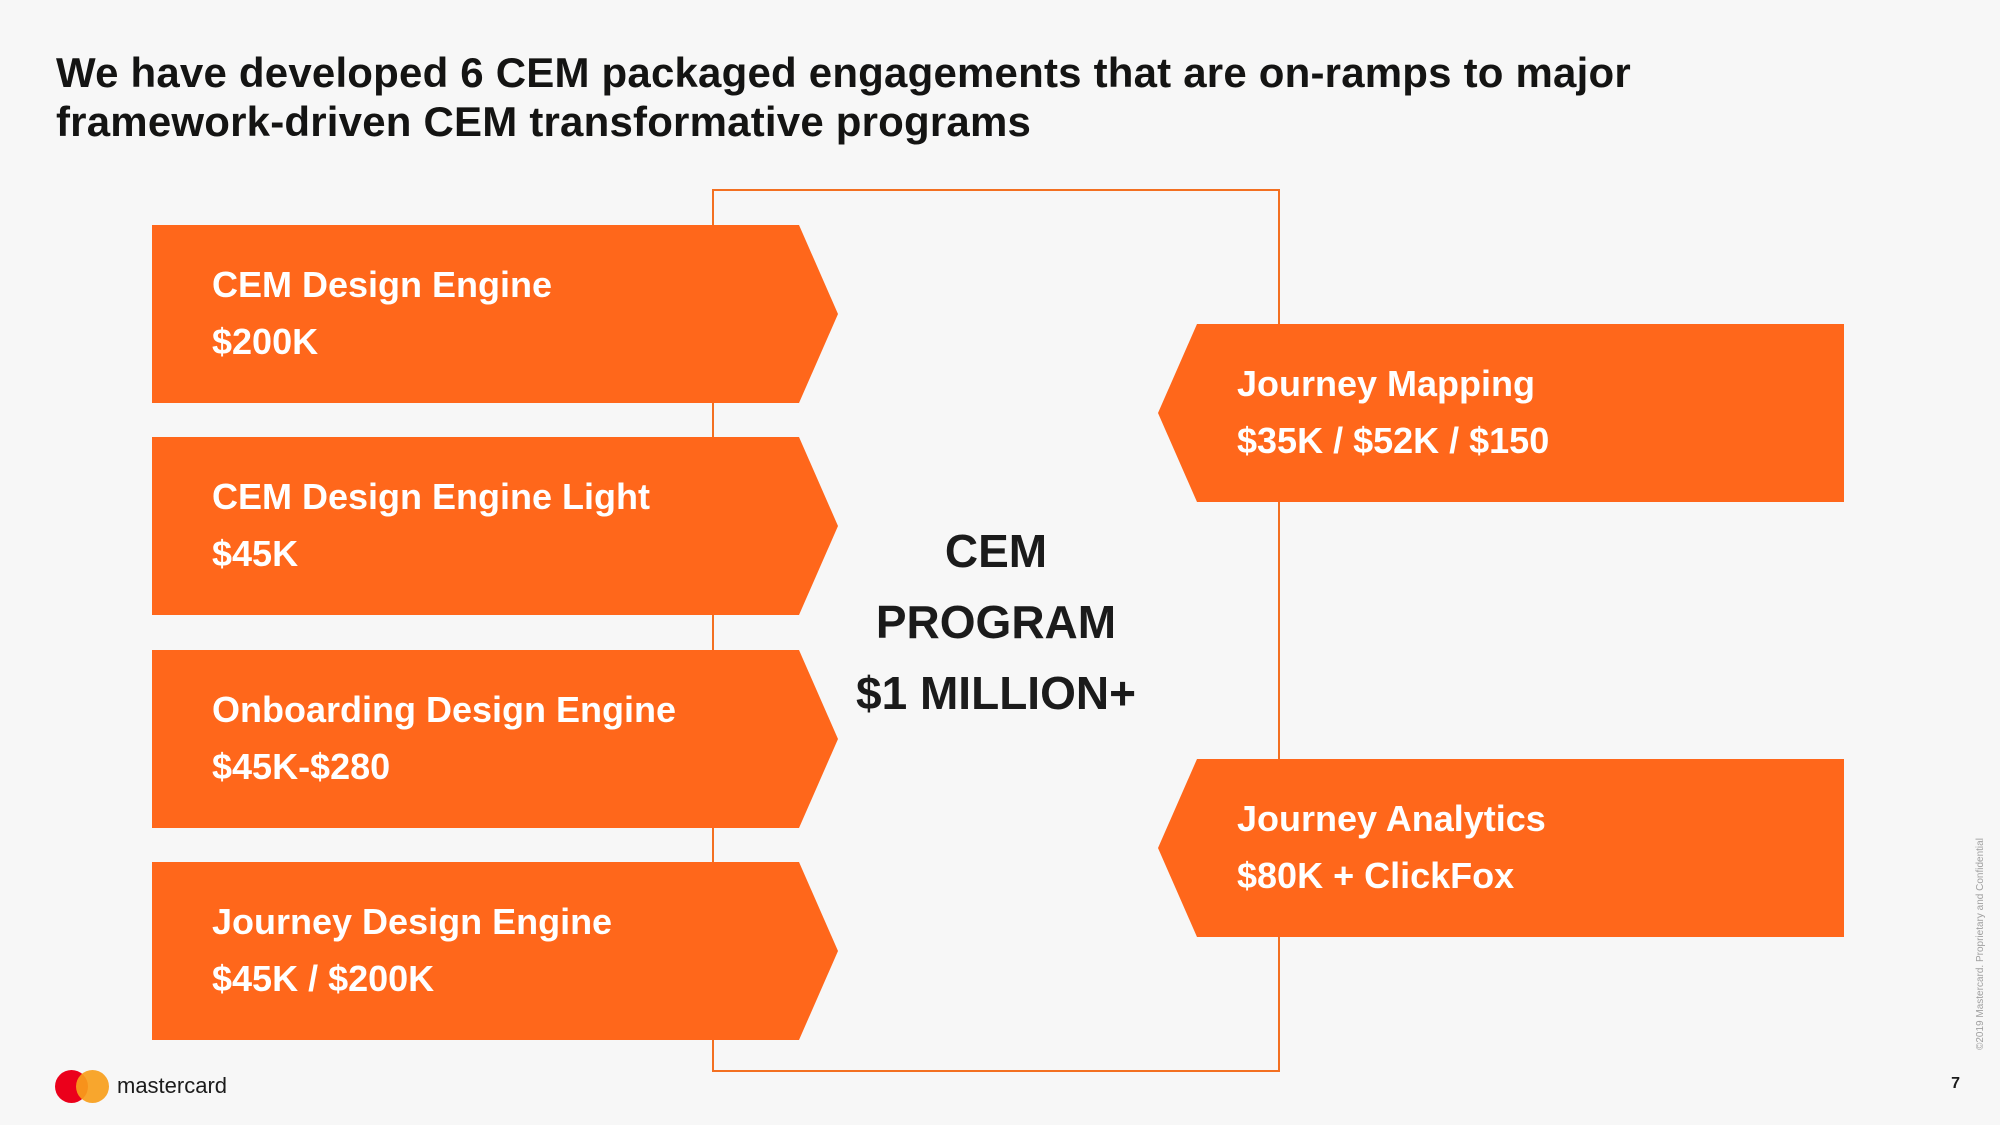  Describe the element at coordinates (431, 496) in the screenshot. I see `engagement-name: CEM Design Engine Light` at that location.